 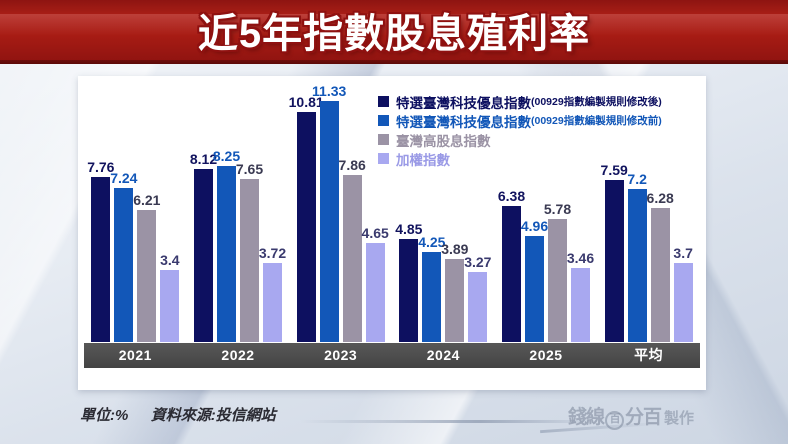 What do you see at coordinates (596, 121) in the screenshot?
I see `legend-sublabel: (00929指數編製規則修改前)` at bounding box center [596, 121].